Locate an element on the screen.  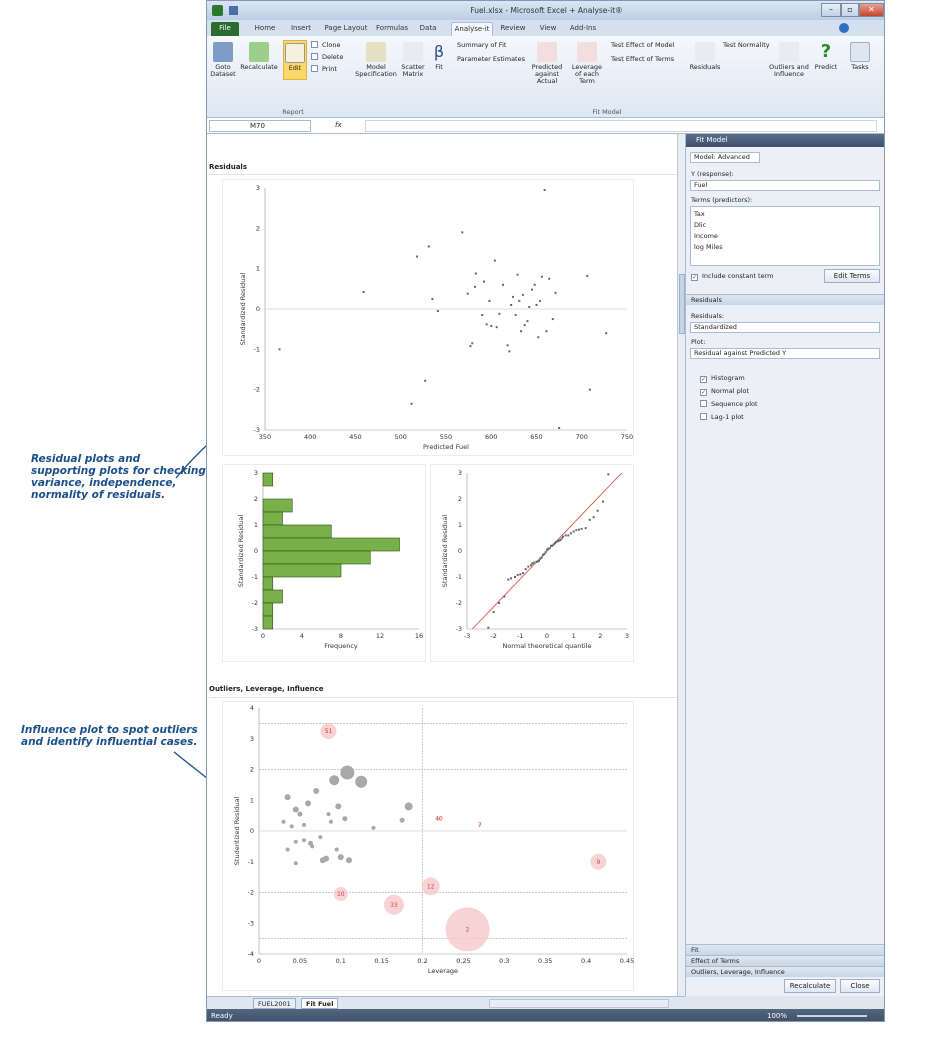
divider is located at coordinates (443, 174).